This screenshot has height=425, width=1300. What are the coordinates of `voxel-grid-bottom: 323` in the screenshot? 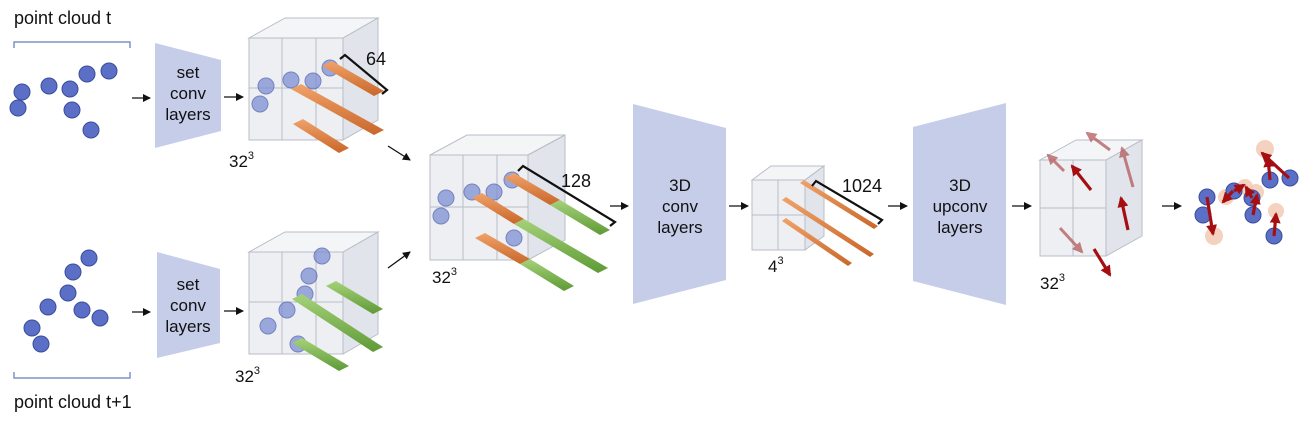 It's located at (309, 308).